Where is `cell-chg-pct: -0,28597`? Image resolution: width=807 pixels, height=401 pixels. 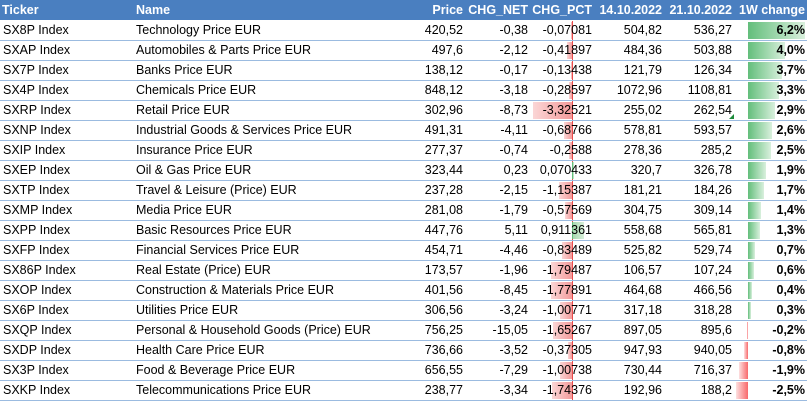 cell-chg-pct: -0,28597 is located at coordinates (562, 90).